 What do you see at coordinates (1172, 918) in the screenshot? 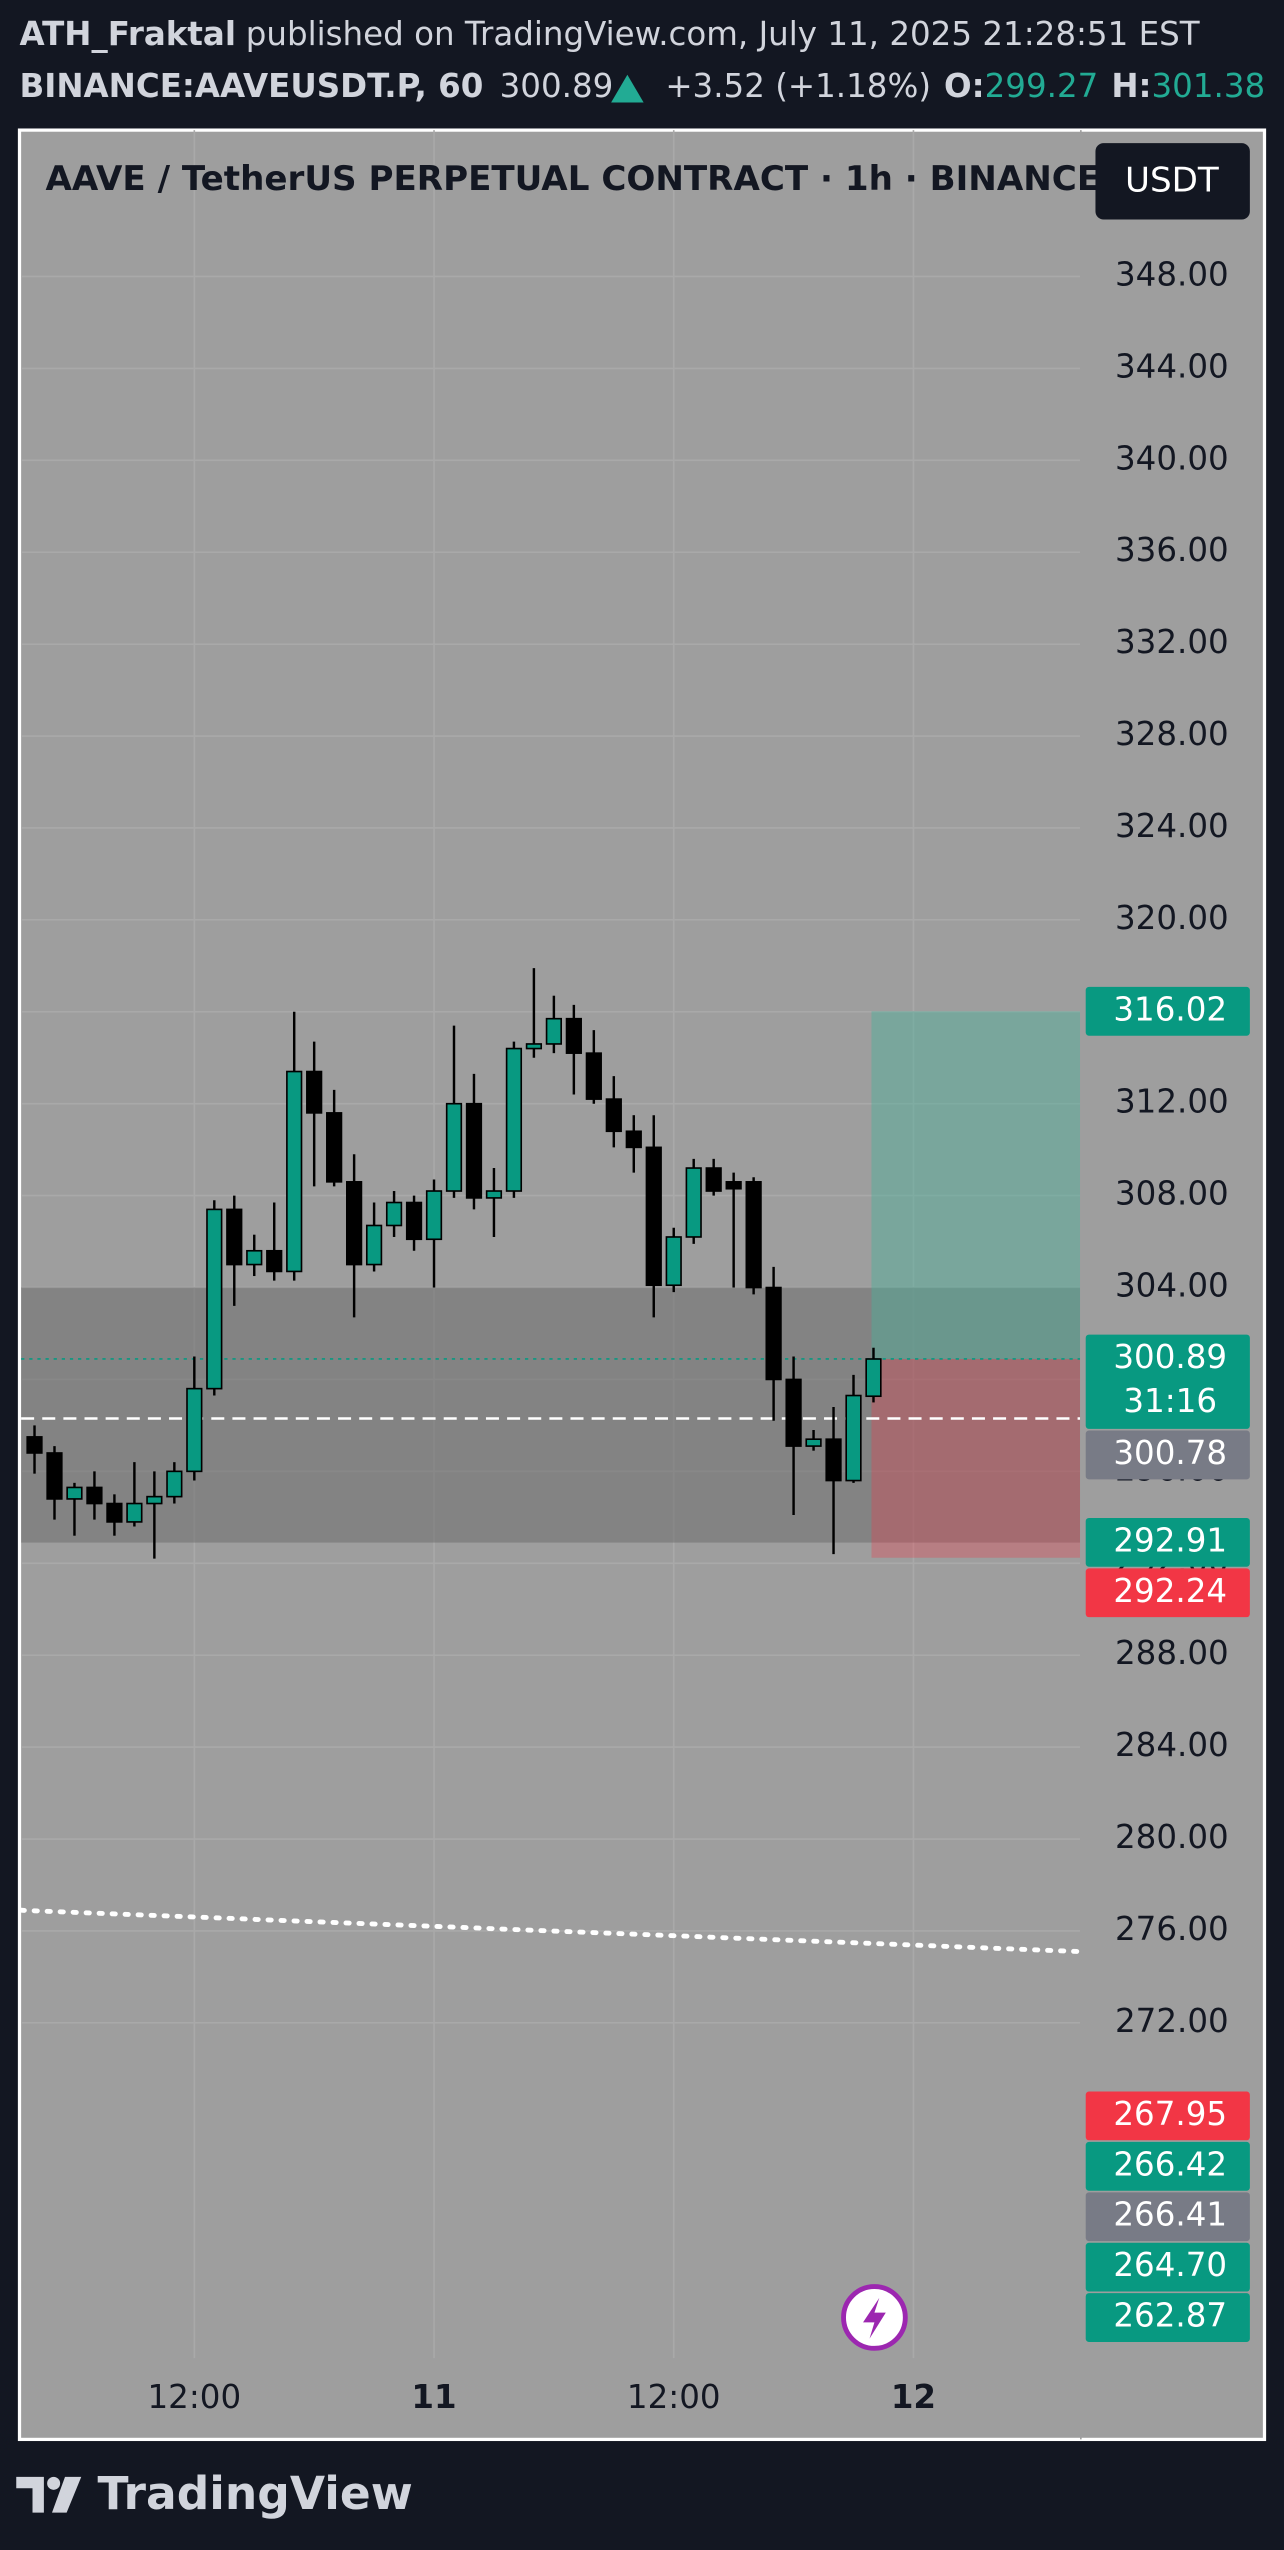
I see `y-tick-label: 320.00` at bounding box center [1172, 918].